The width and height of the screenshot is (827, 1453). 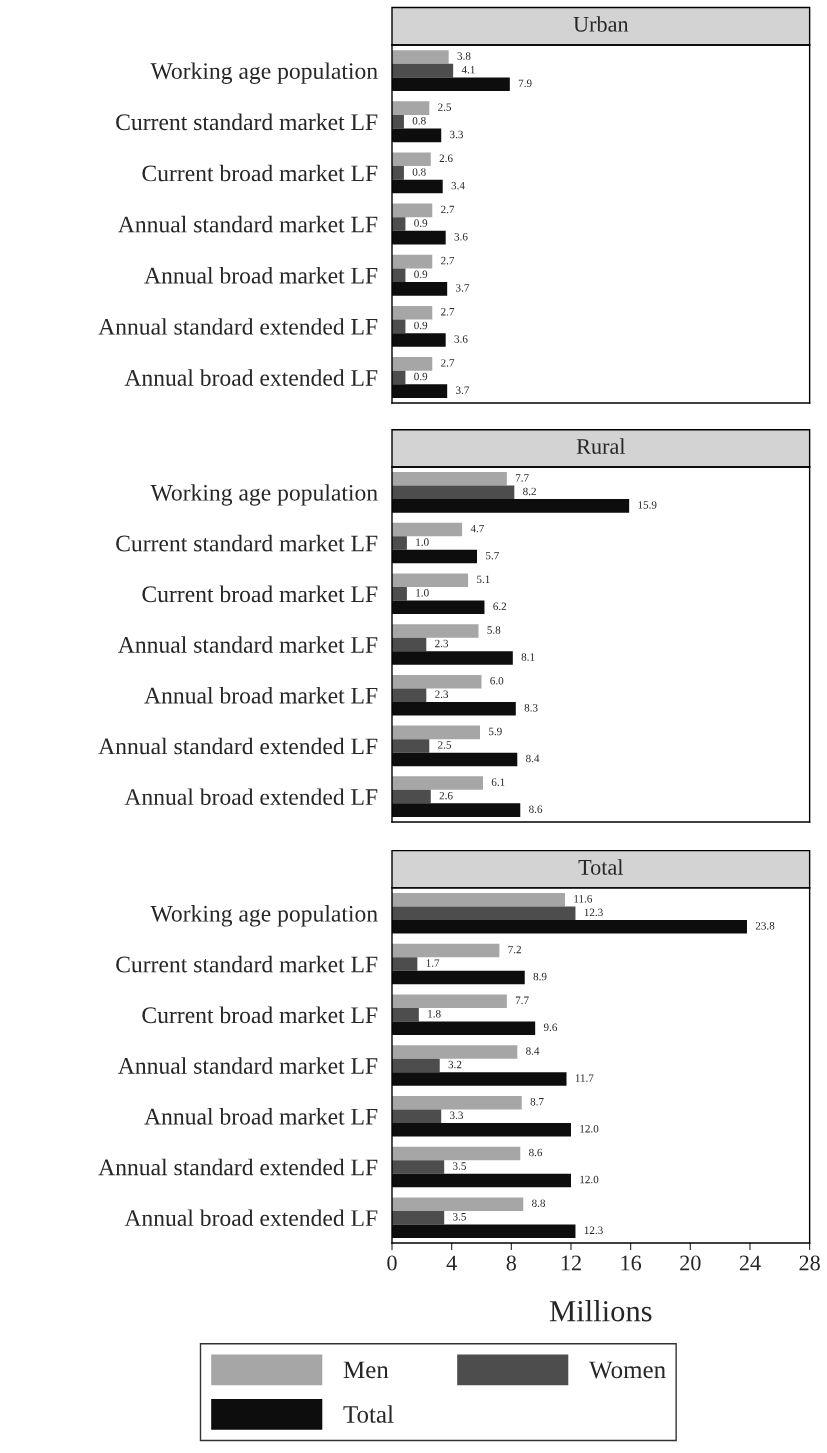 What do you see at coordinates (522, 478) in the screenshot?
I see `data-label: 7.7` at bounding box center [522, 478].